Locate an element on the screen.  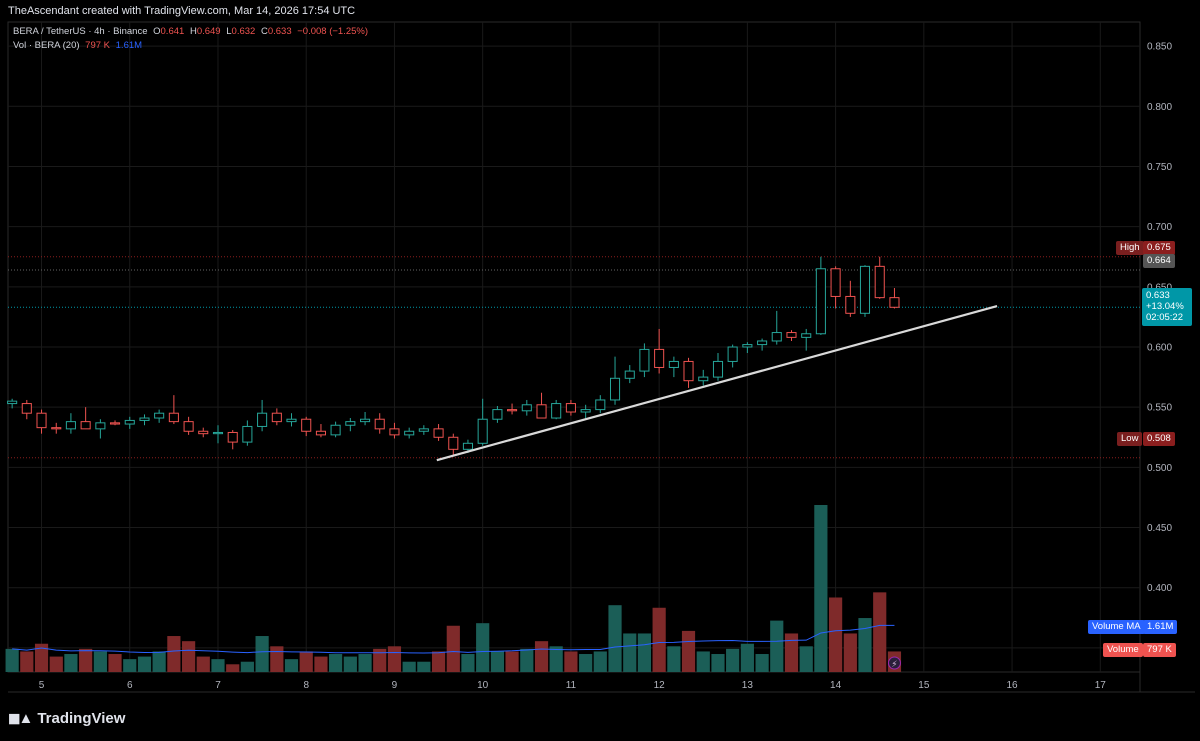
x-tick-label: 17 is located at coordinates (1101, 685).